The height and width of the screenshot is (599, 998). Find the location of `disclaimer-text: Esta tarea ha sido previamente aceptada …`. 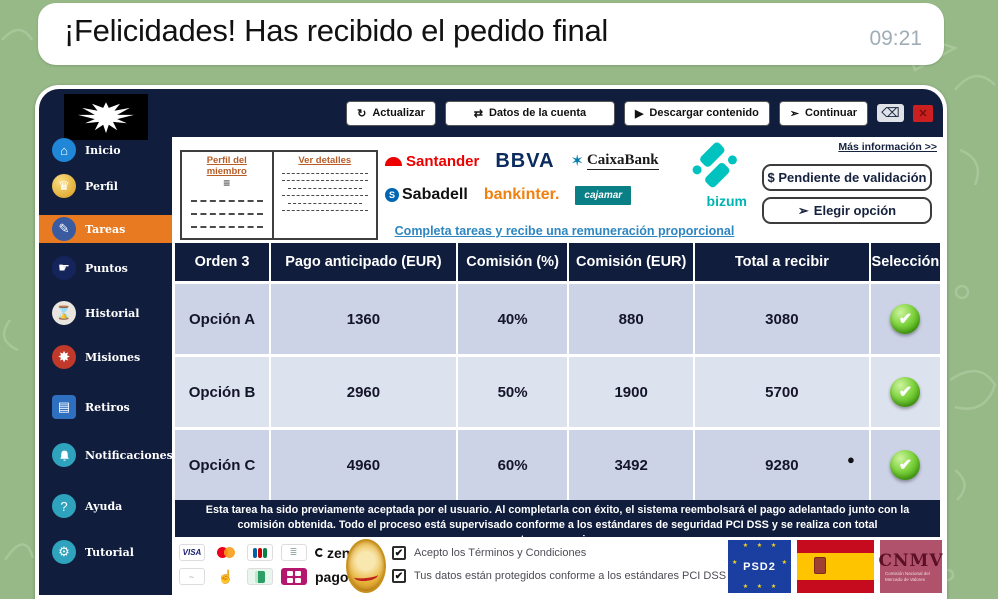

disclaimer-text: Esta tarea ha sido previamente aceptada … is located at coordinates (557, 523).